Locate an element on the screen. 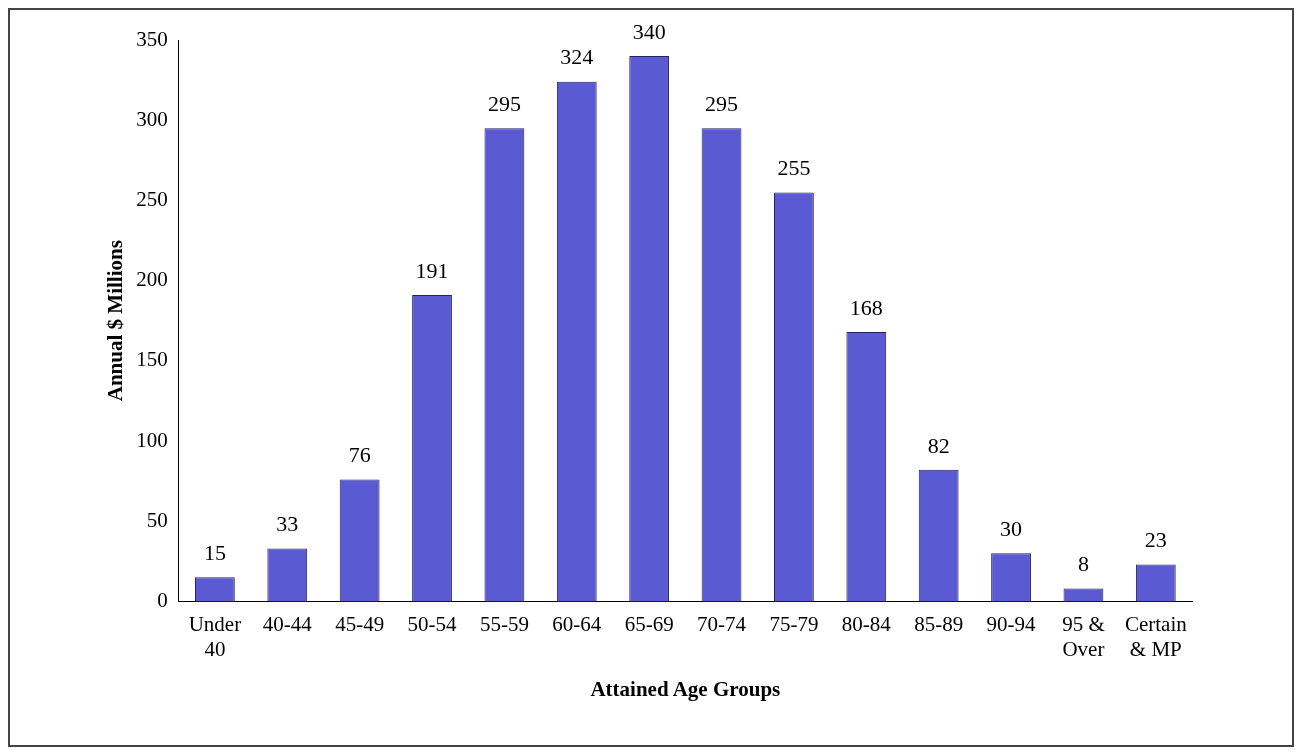 The height and width of the screenshot is (752, 1302). data-label: 8 is located at coordinates (1083, 564).